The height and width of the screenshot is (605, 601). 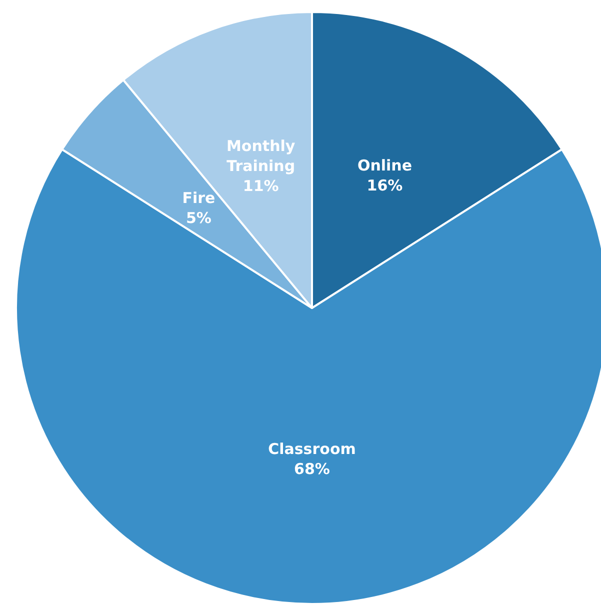 I want to click on data-label: 16%, so click(x=384, y=185).